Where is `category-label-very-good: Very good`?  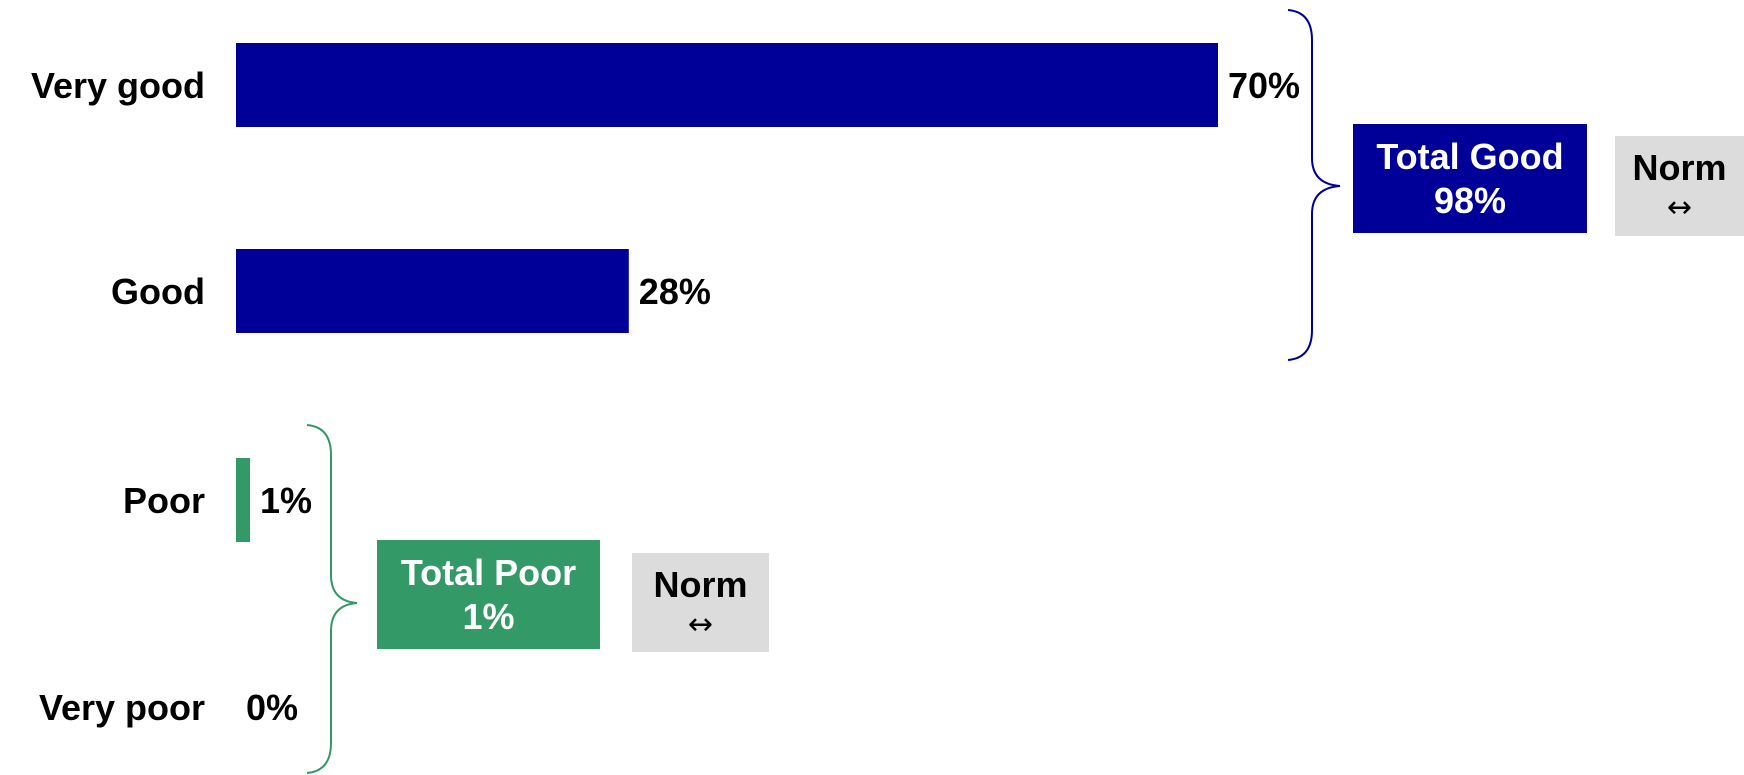
category-label-very-good: Very good is located at coordinates (118, 85).